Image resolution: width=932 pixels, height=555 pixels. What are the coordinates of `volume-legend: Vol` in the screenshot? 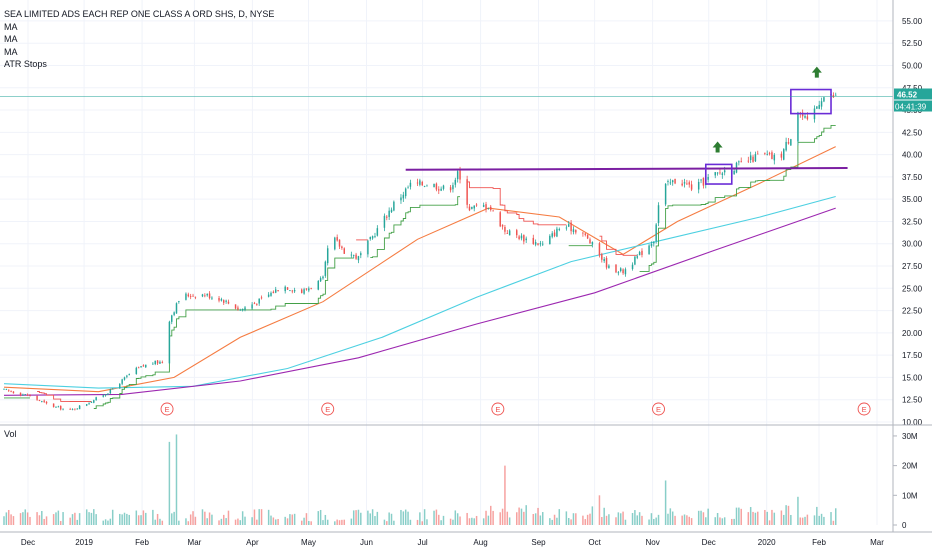 It's located at (10, 434).